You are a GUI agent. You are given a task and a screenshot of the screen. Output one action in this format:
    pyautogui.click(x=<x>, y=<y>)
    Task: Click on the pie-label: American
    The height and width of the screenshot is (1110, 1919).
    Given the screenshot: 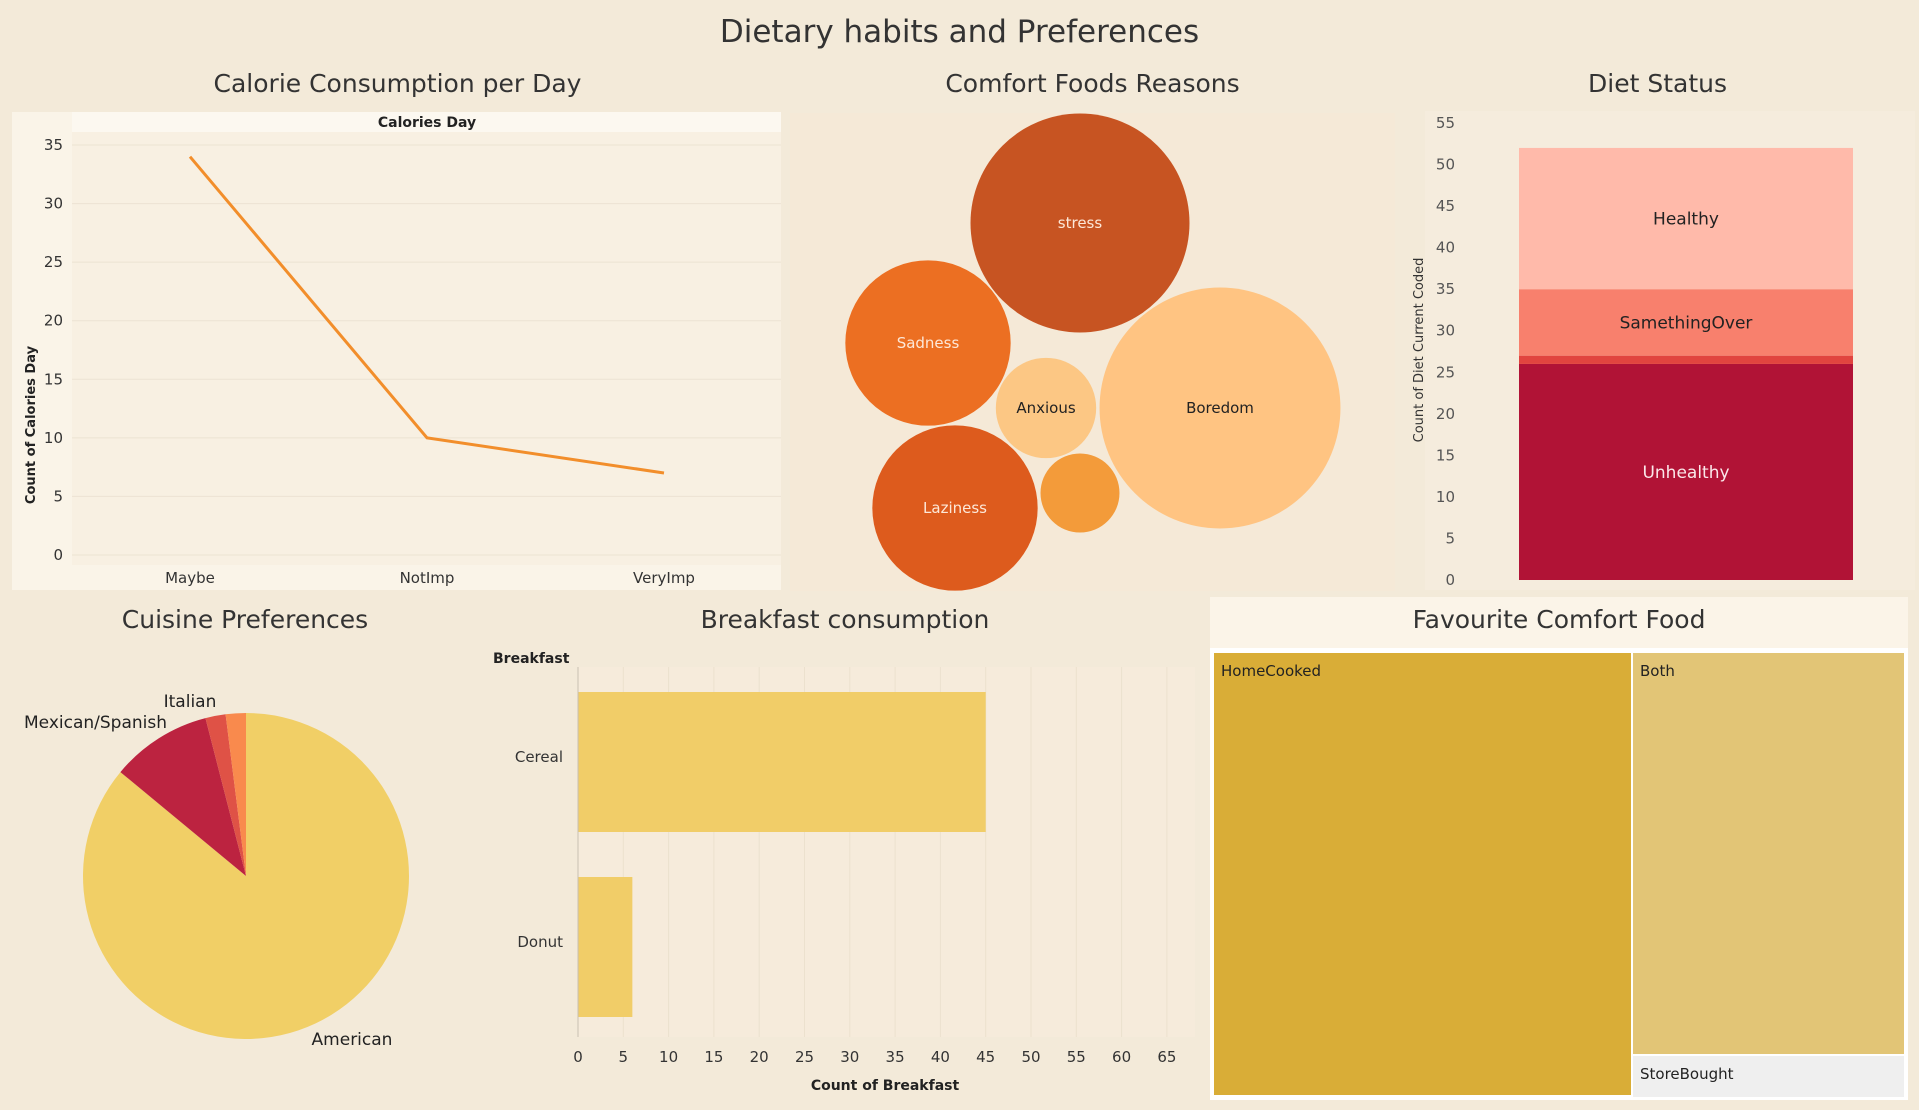 What is the action you would take?
    pyautogui.click(x=352, y=1040)
    